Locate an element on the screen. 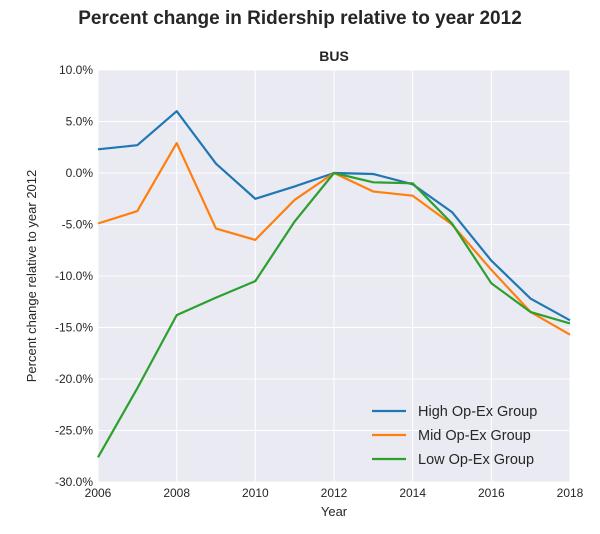  y-tick-label: -15.0% is located at coordinates (74, 328).